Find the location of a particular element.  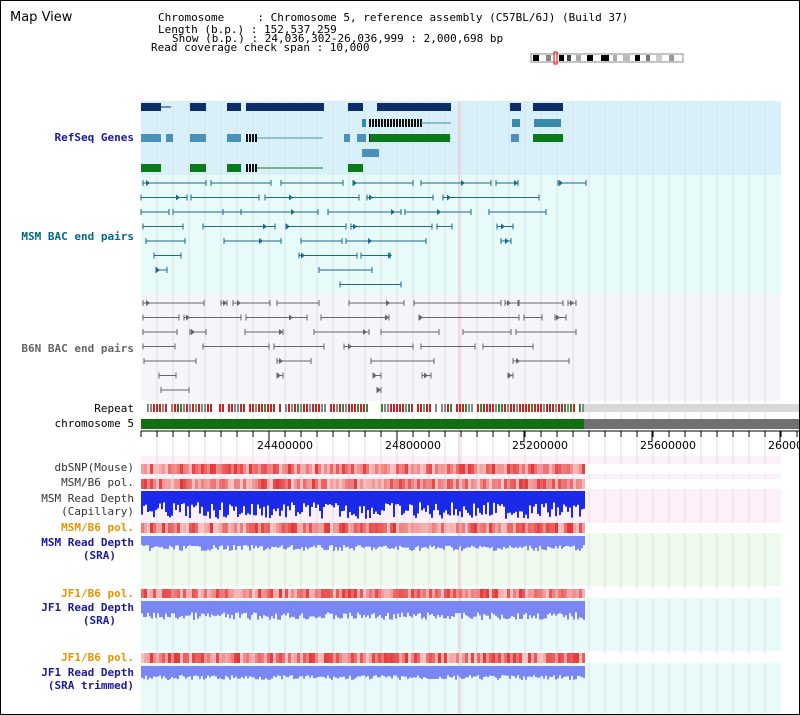

track-label-msm-depth-sra: MSM Read Depth is located at coordinates (87, 542).